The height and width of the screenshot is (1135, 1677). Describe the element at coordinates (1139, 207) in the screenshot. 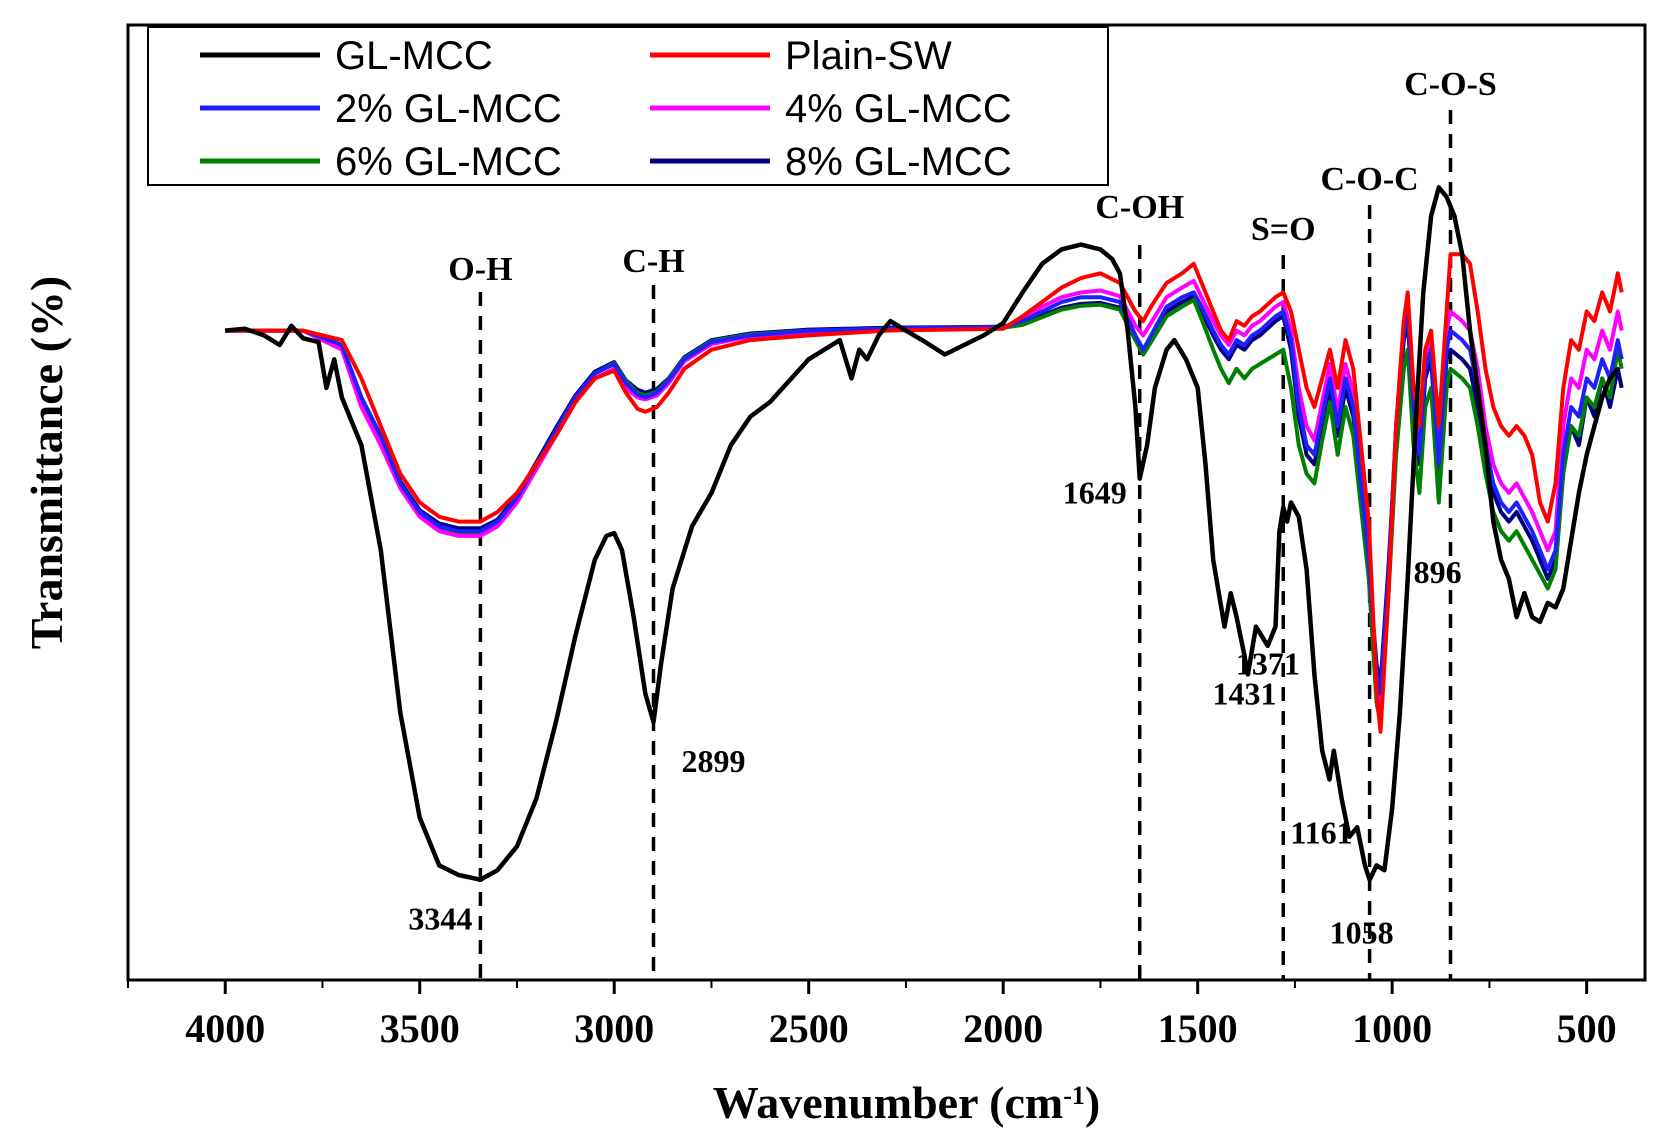

I see `band-label: C-OH` at that location.